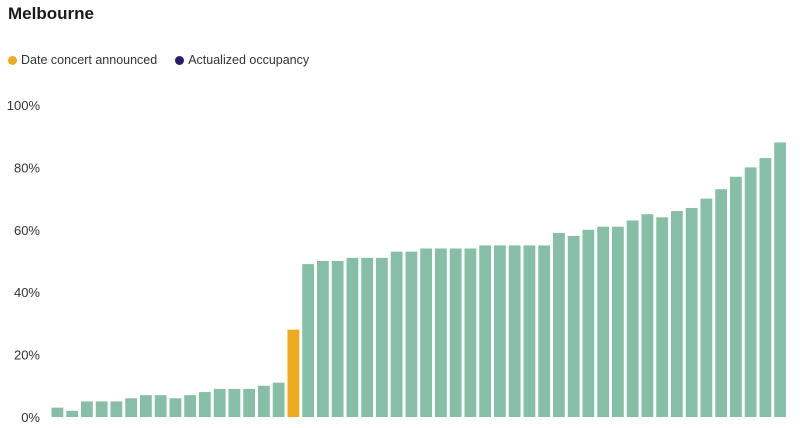 The width and height of the screenshot is (800, 428). Describe the element at coordinates (24, 261) in the screenshot. I see `y-axis: 0% 20% 40% 60% 80% 100%` at that location.